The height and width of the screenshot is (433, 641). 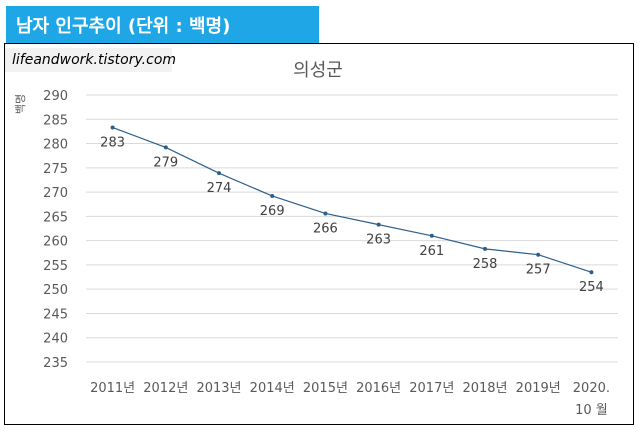 I want to click on y-tick-label: 245, so click(x=55, y=314).